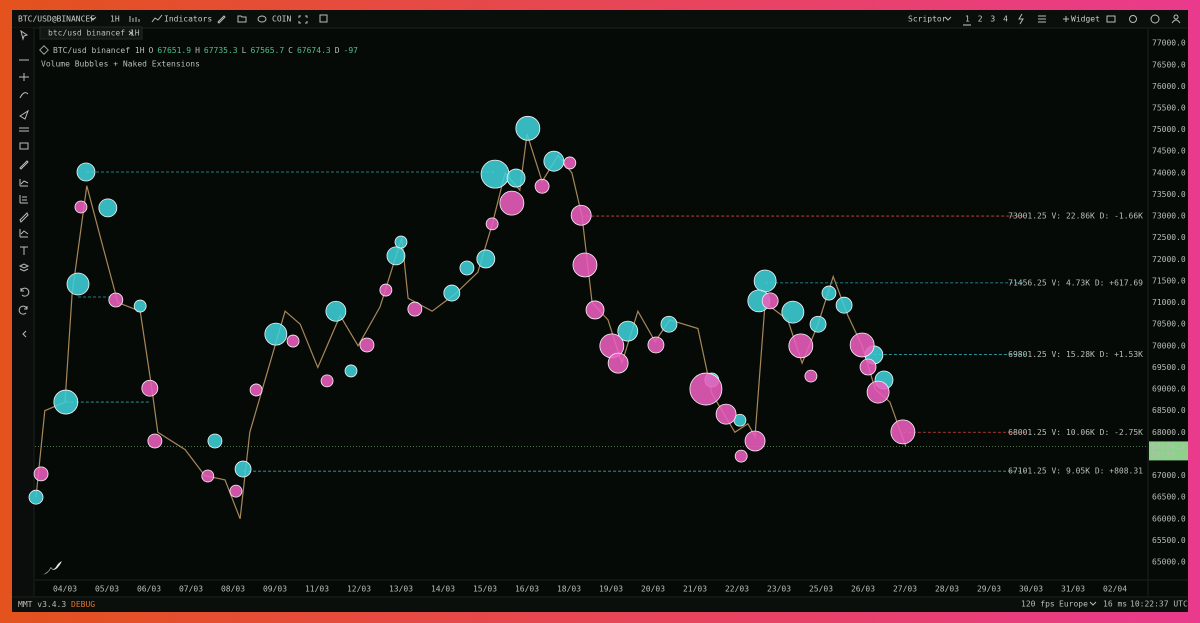 Image resolution: width=1200 pixels, height=623 pixels. Describe the element at coordinates (737, 589) in the screenshot. I see `x-tick-label: 22/03` at that location.